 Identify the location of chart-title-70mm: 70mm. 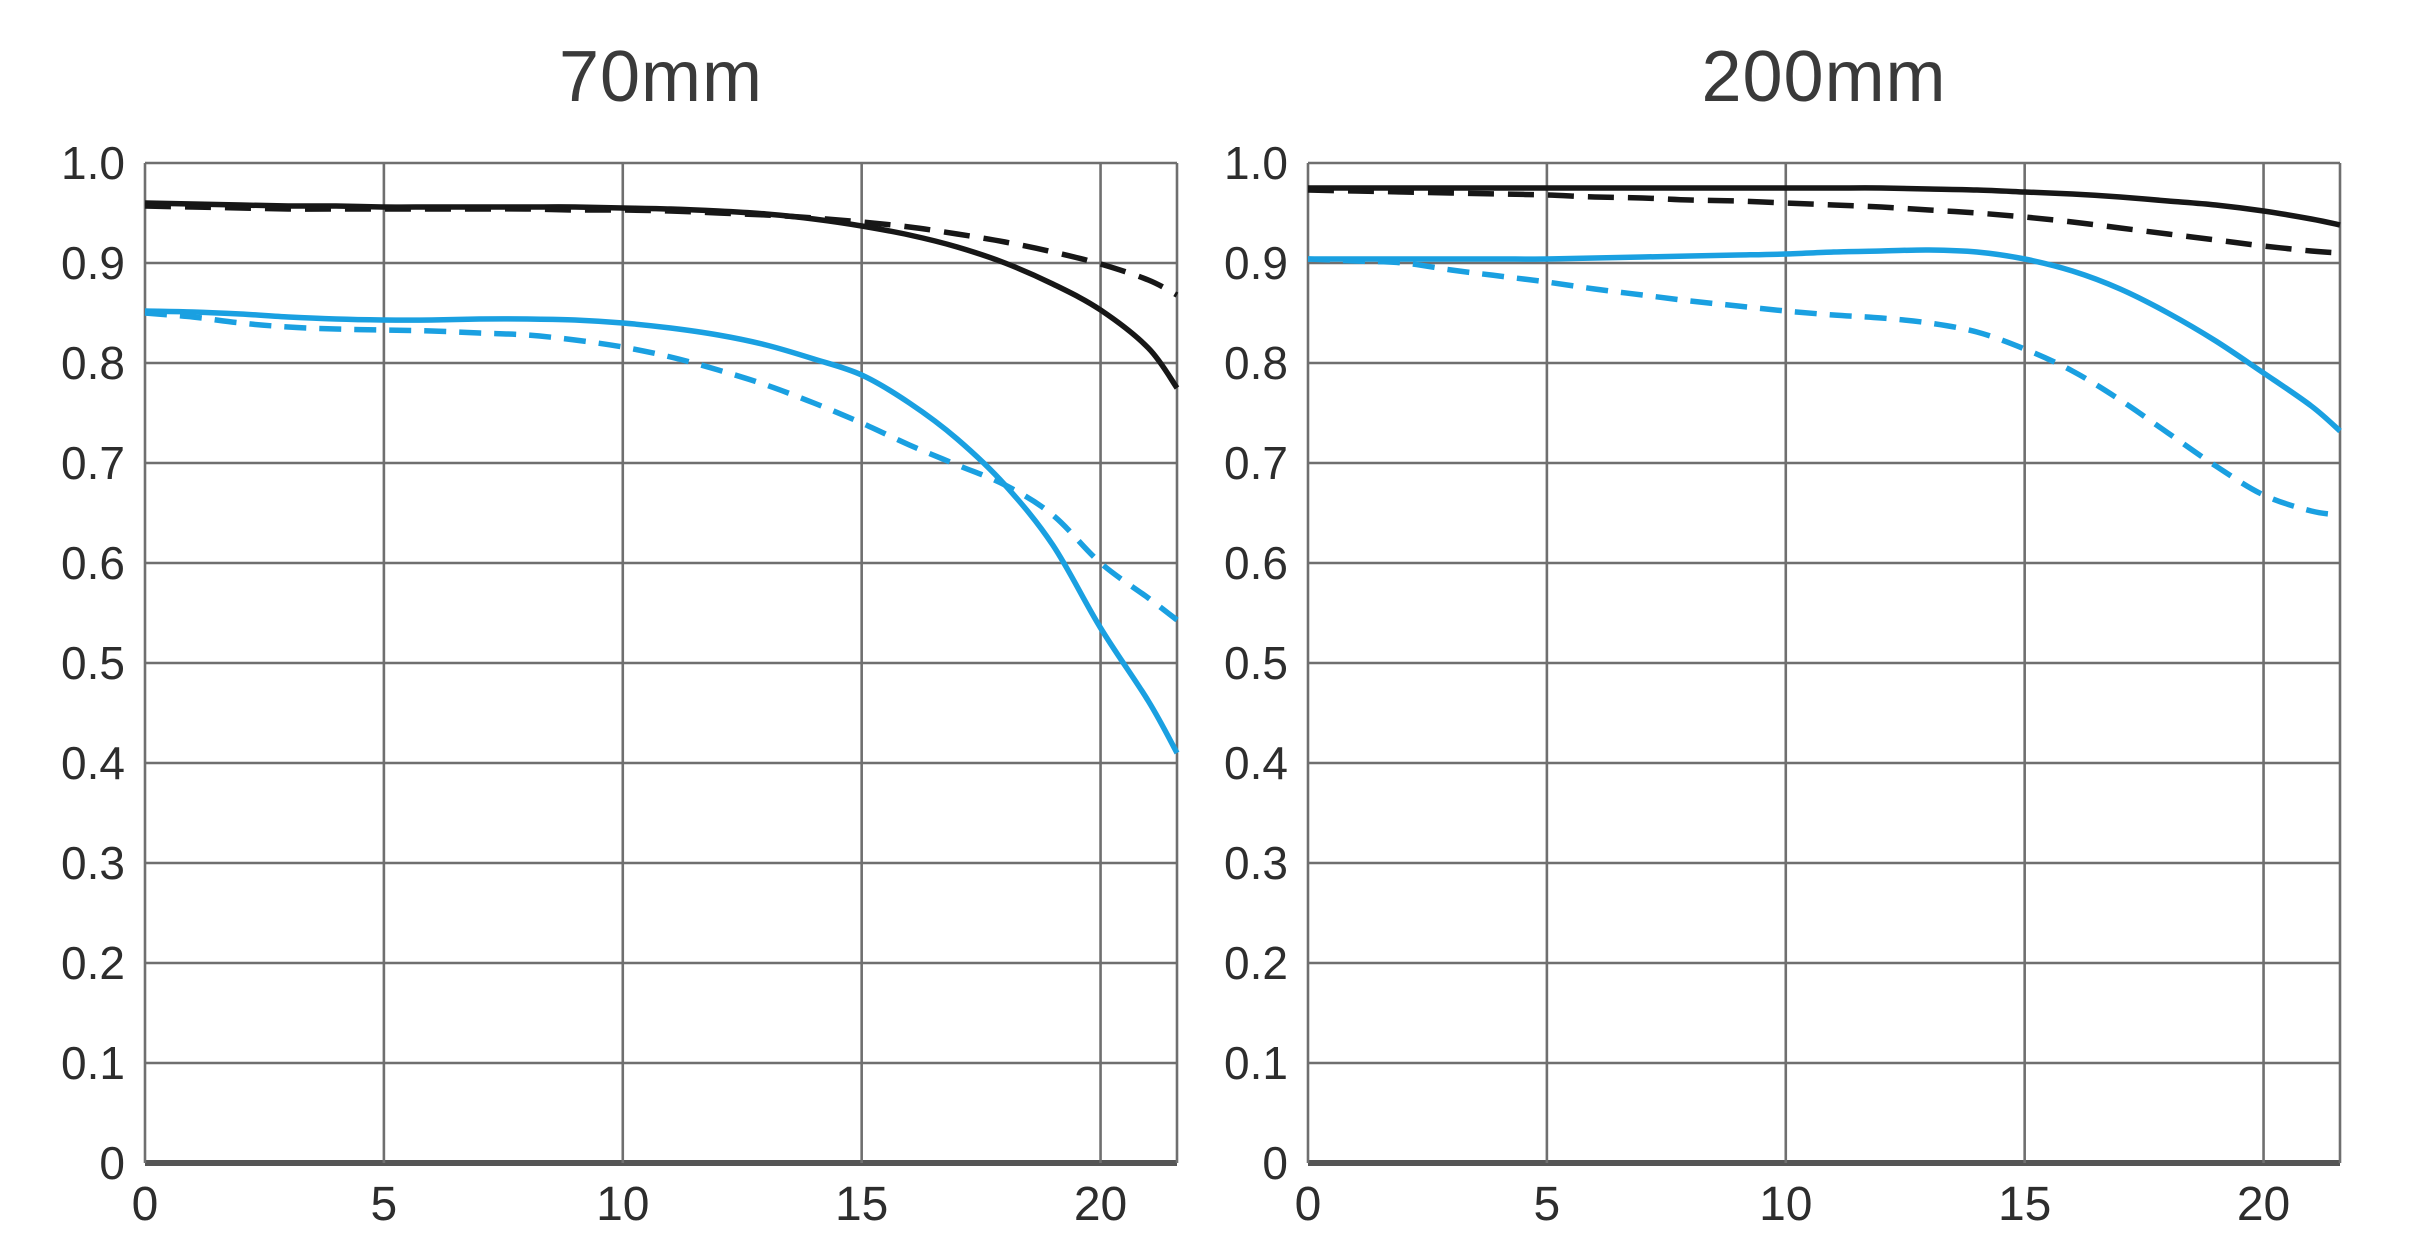
(661, 77).